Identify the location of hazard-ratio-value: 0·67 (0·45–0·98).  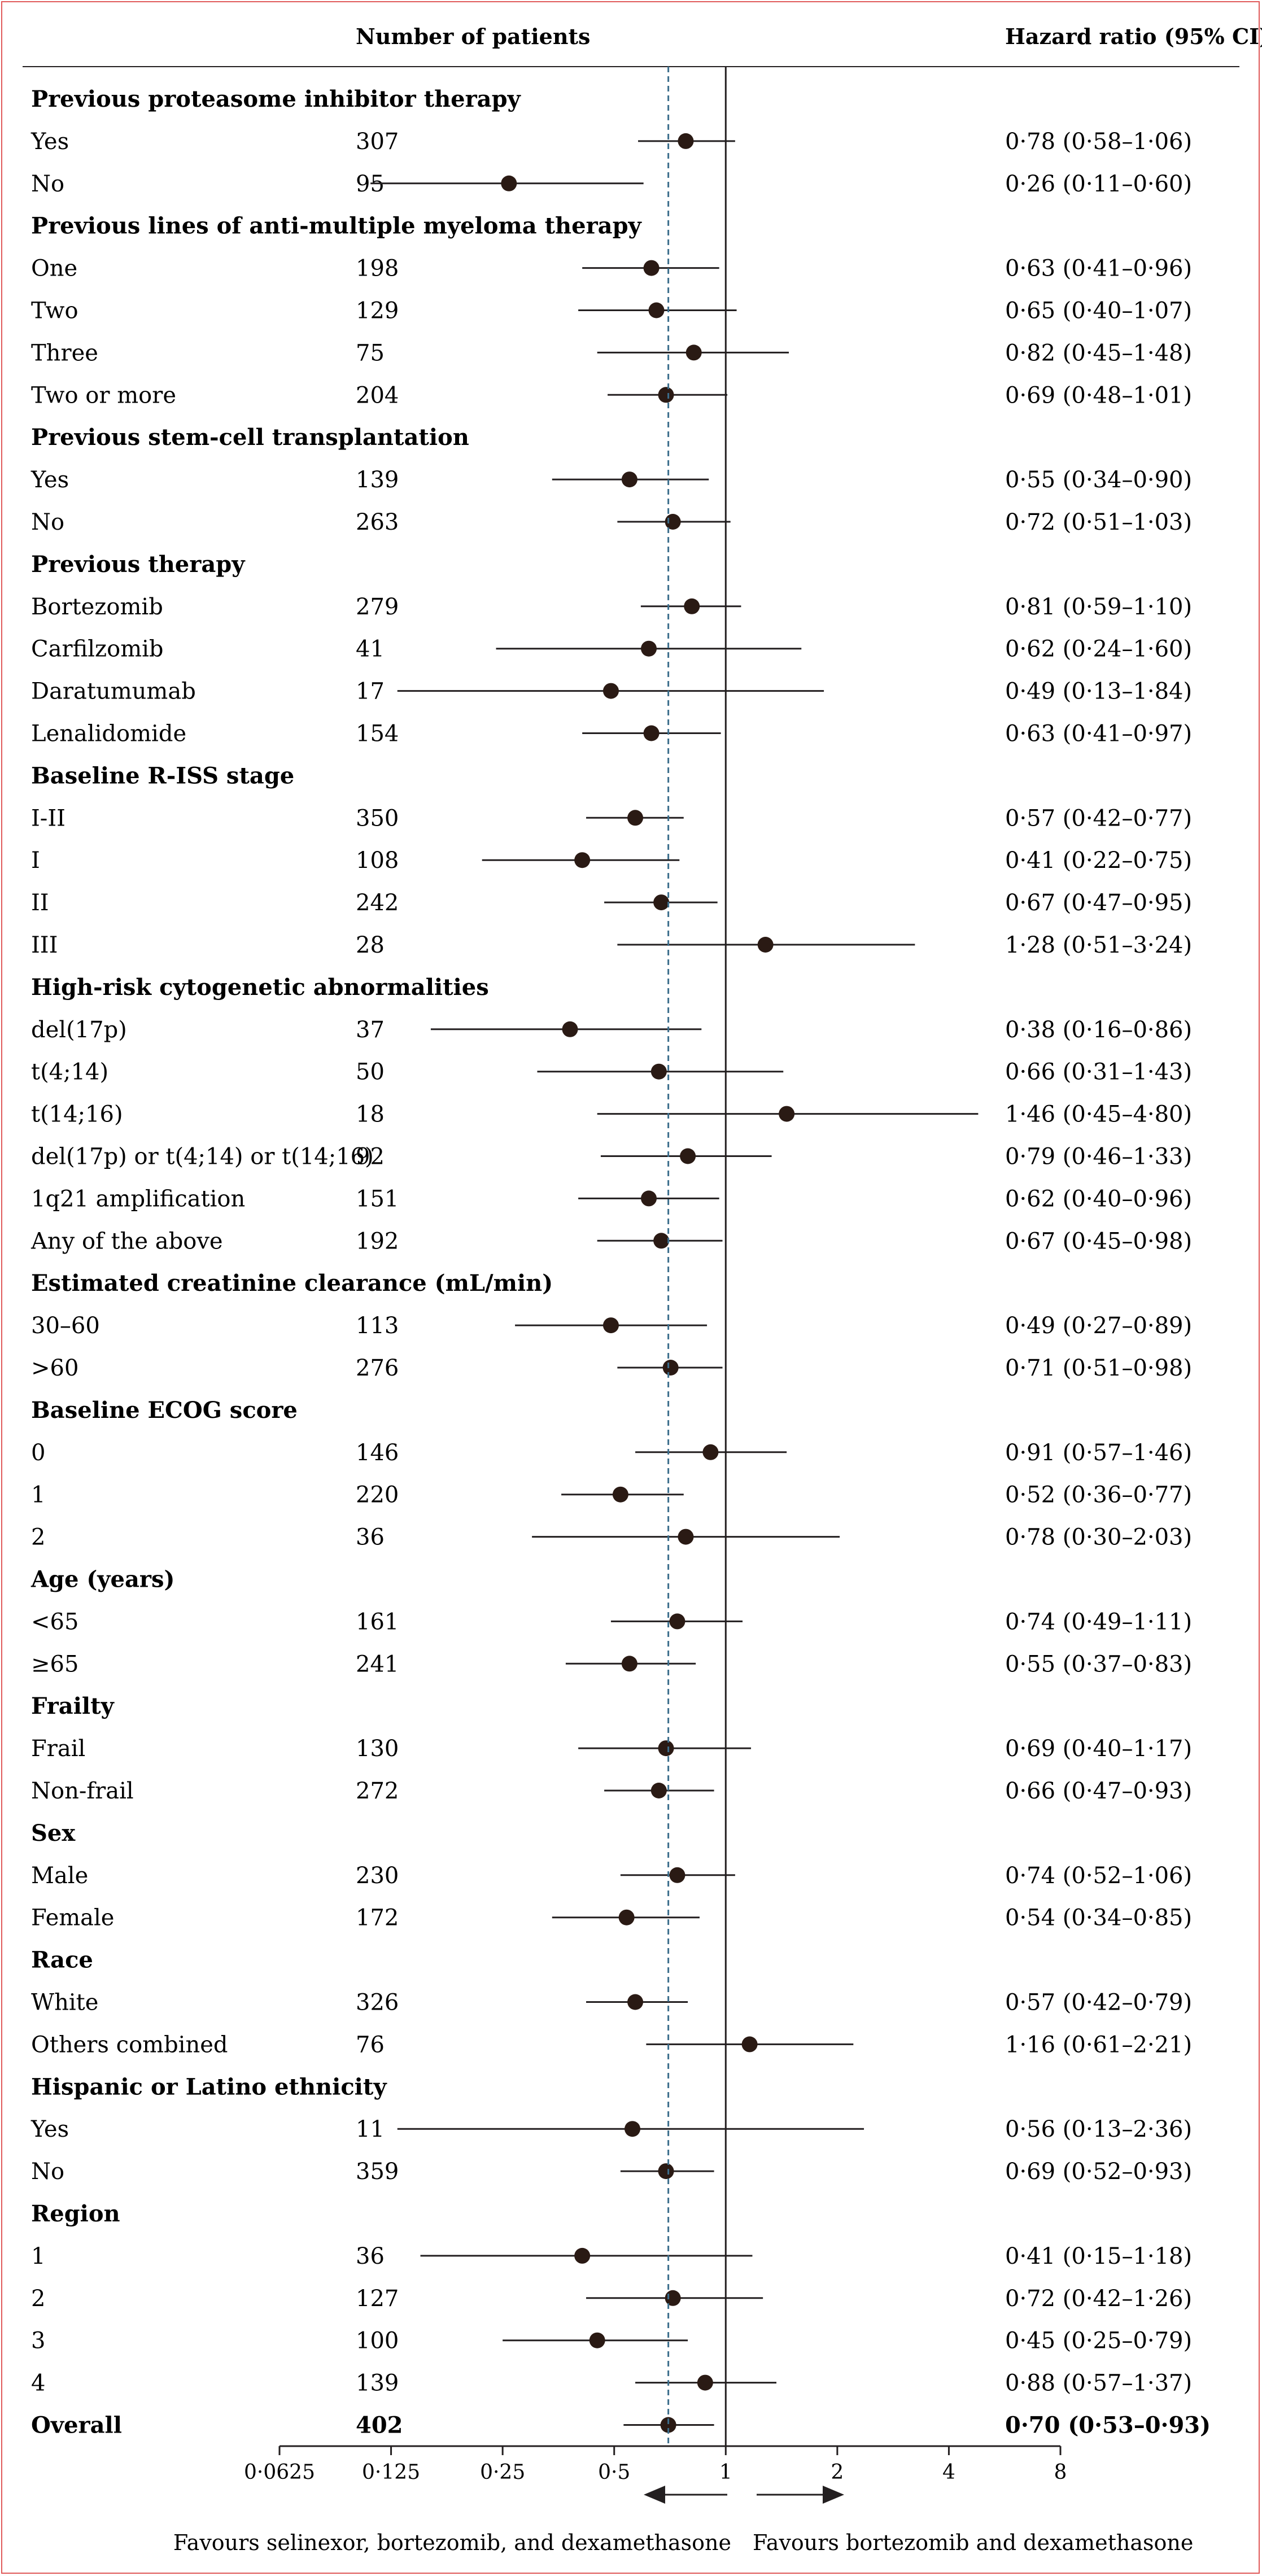
(1098, 1241).